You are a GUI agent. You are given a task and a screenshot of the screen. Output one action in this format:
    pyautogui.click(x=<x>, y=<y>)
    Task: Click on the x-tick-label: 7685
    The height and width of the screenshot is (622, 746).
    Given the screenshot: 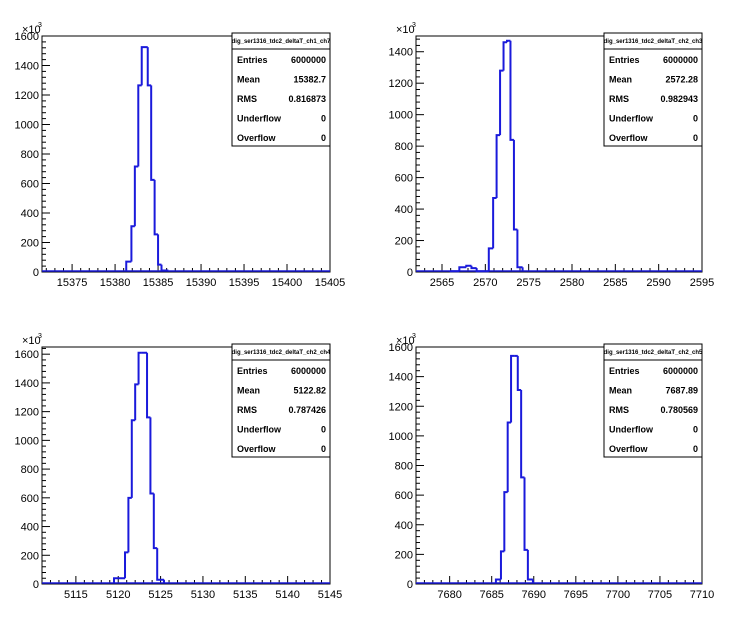 What is the action you would take?
    pyautogui.click(x=491, y=595)
    